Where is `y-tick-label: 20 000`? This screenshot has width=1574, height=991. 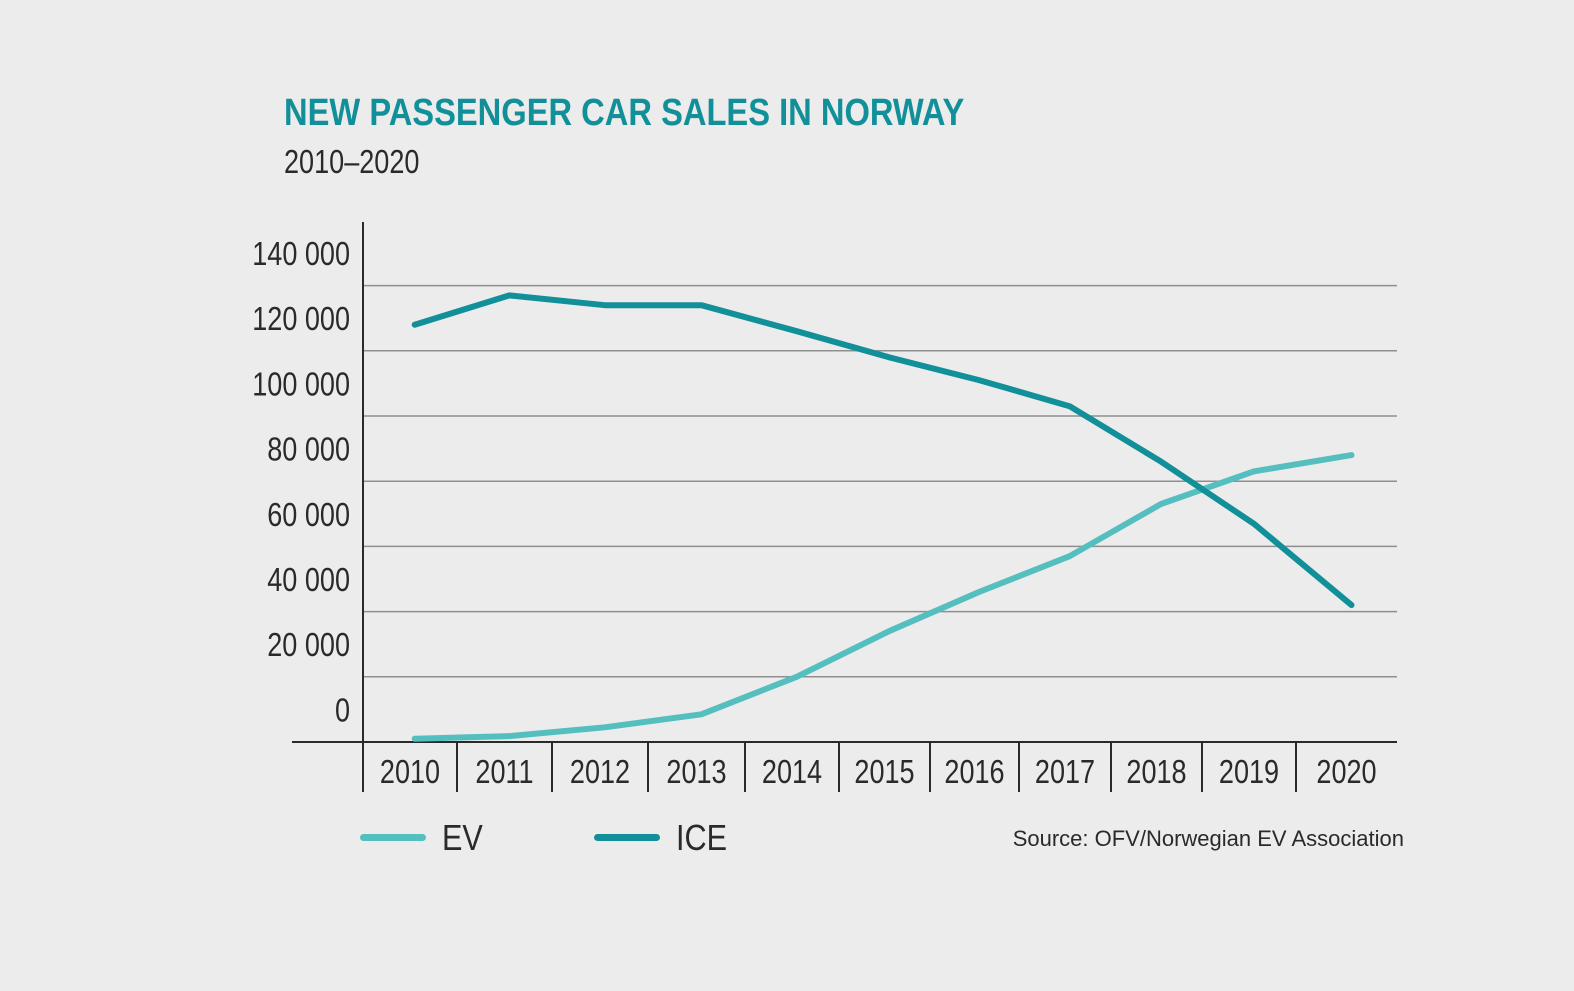
y-tick-label: 20 000 is located at coordinates (308, 646).